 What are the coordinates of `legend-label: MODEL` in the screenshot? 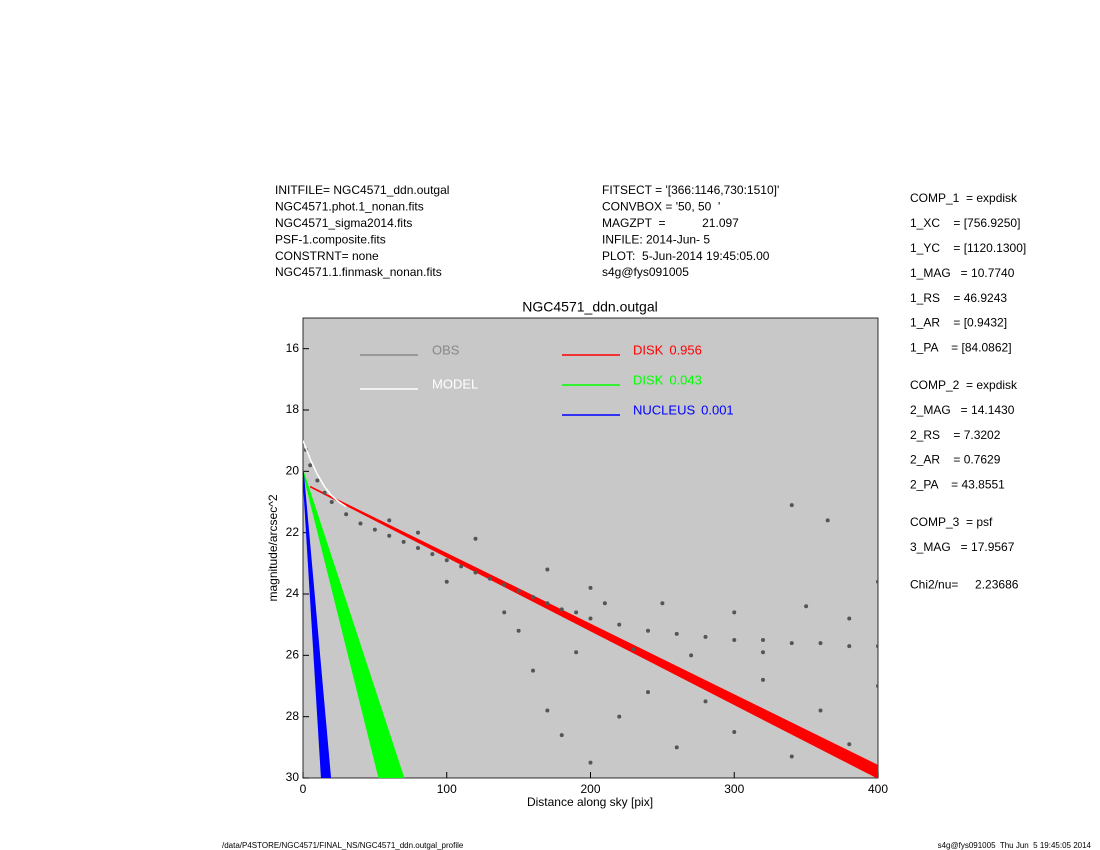 It's located at (455, 383).